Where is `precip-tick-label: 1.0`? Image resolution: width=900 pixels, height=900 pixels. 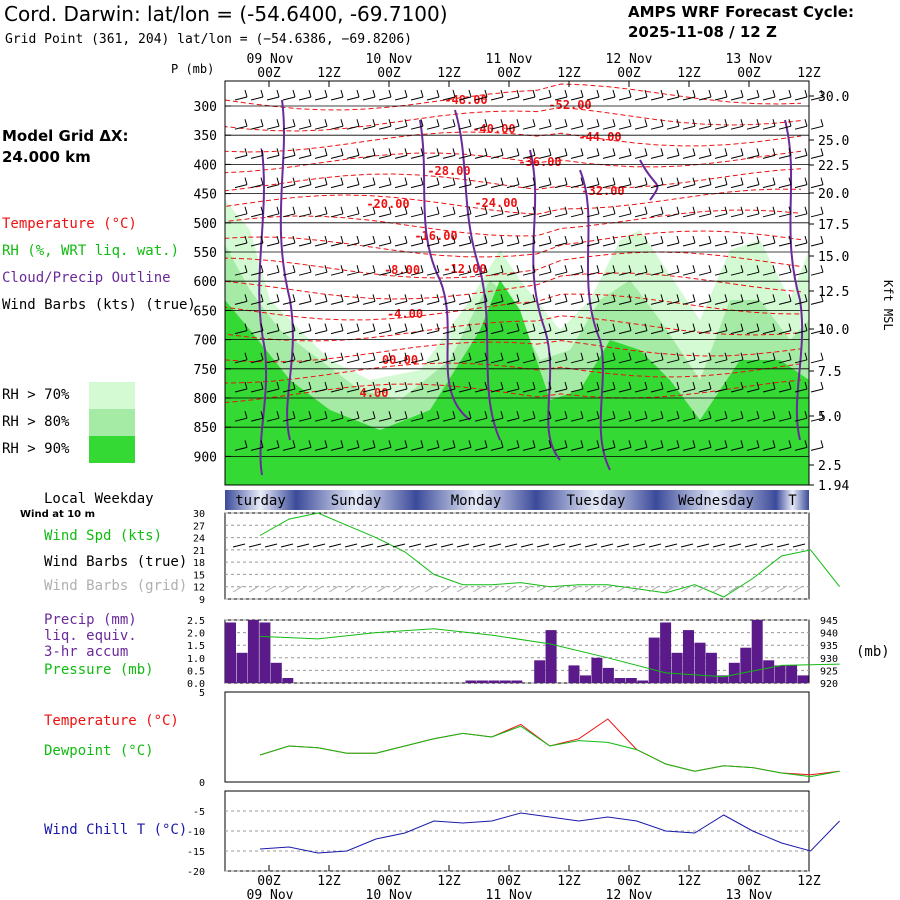
precip-tick-label: 1.0 is located at coordinates (196, 659).